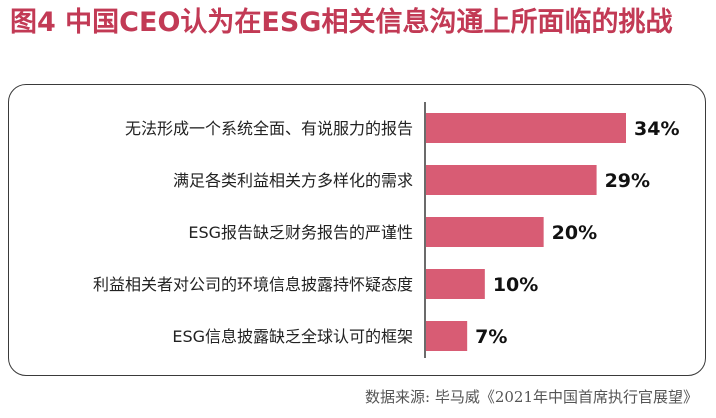 This screenshot has width=716, height=418. What do you see at coordinates (253, 284) in the screenshot?
I see `category-label-3: 利益相关者对公司的环境信息披露持怀疑态度` at bounding box center [253, 284].